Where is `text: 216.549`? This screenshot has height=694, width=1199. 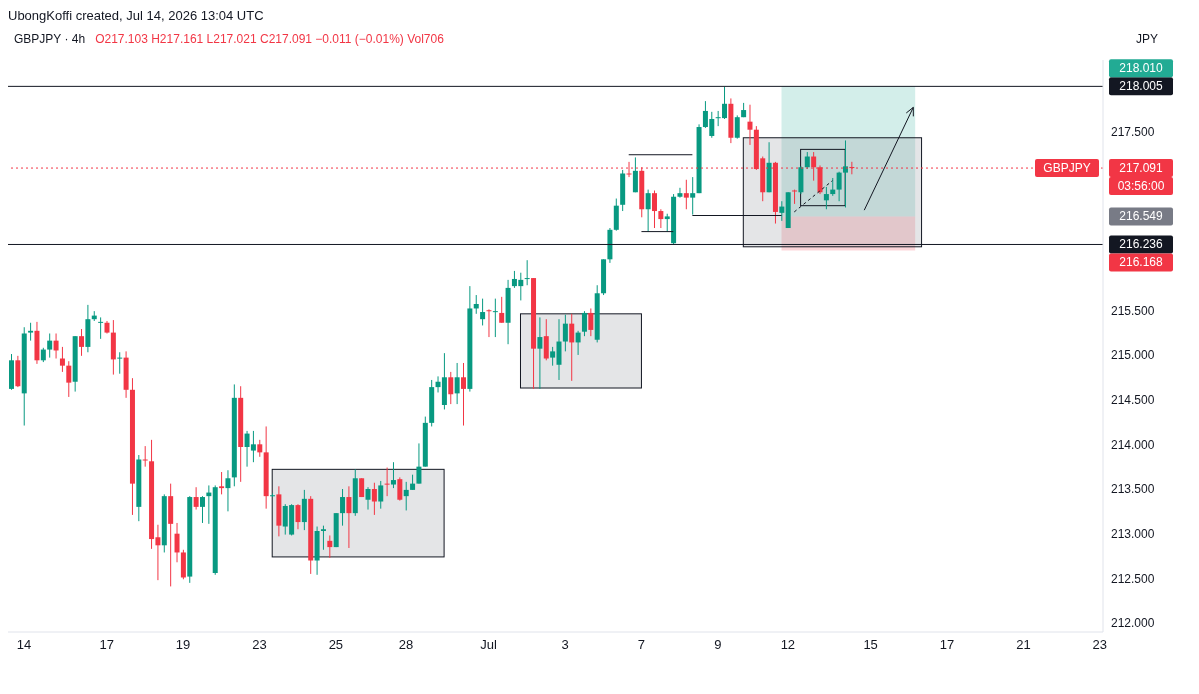
text: 216.549 is located at coordinates (1141, 216).